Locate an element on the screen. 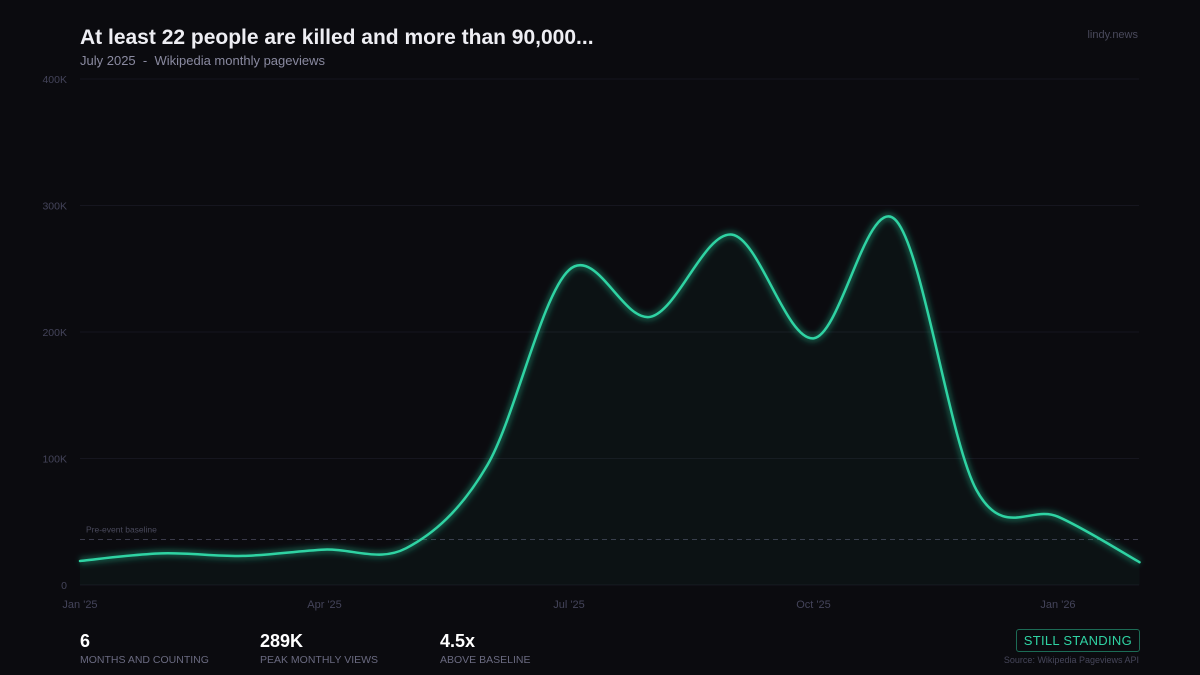  brand-link: lindy.news is located at coordinates (1112, 35).